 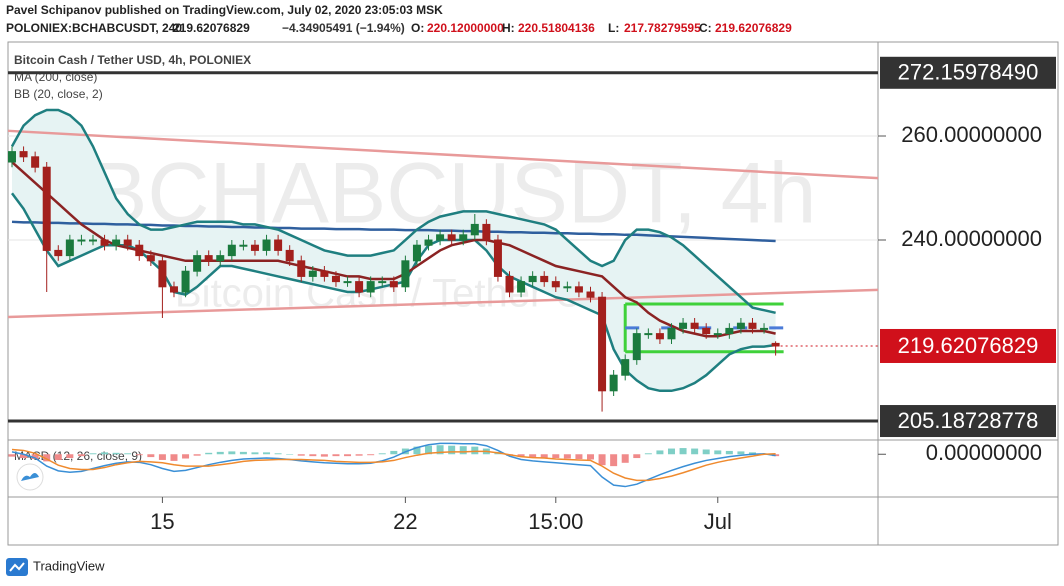 What do you see at coordinates (555, 521) in the screenshot?
I see `x-tick-label: 15:00` at bounding box center [555, 521].